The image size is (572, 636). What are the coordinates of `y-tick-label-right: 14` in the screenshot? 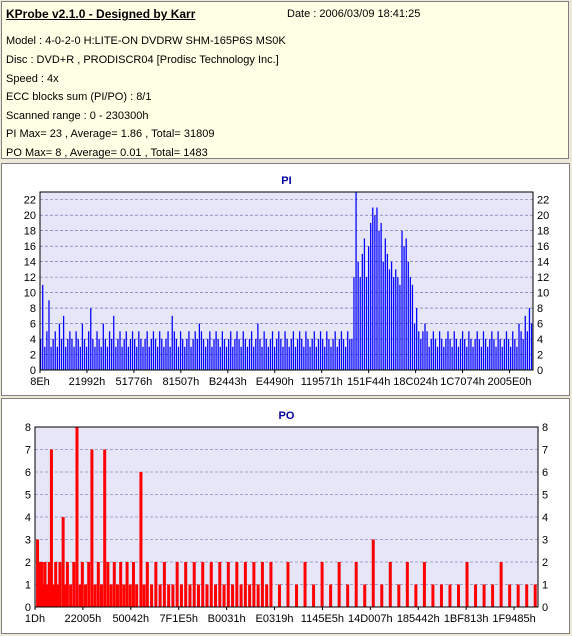 It's located at (543, 263).